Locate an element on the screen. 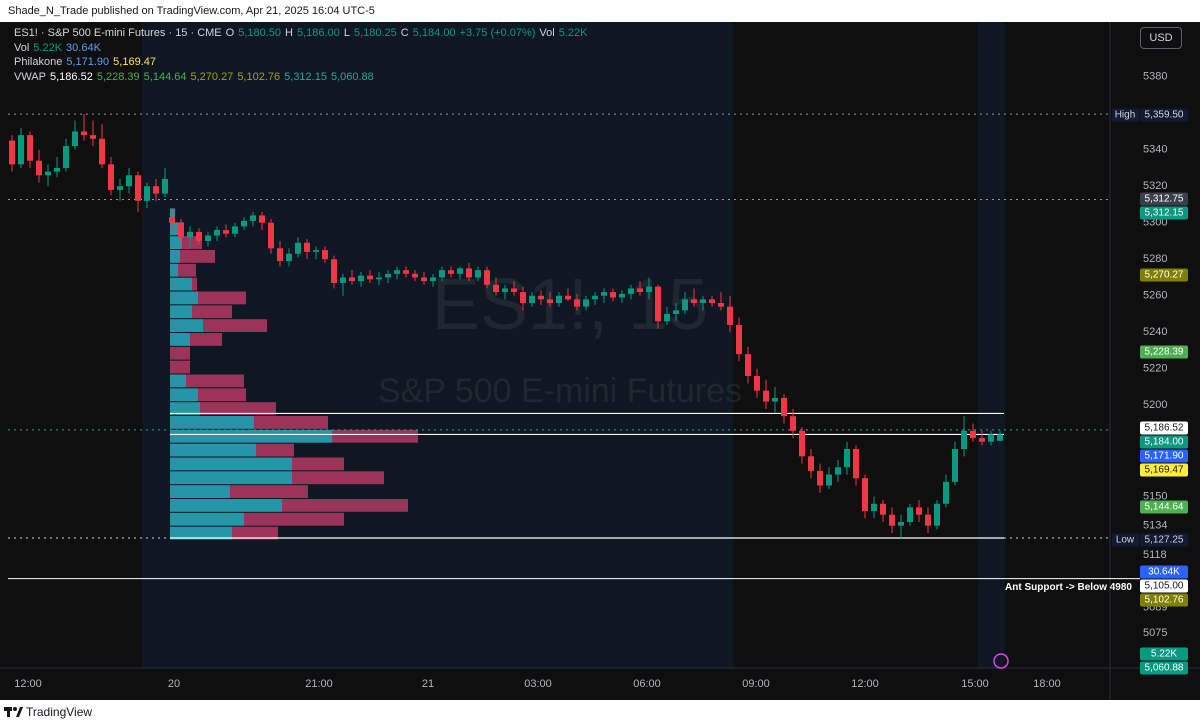  price-label: 5,270.27 is located at coordinates (1164, 275).